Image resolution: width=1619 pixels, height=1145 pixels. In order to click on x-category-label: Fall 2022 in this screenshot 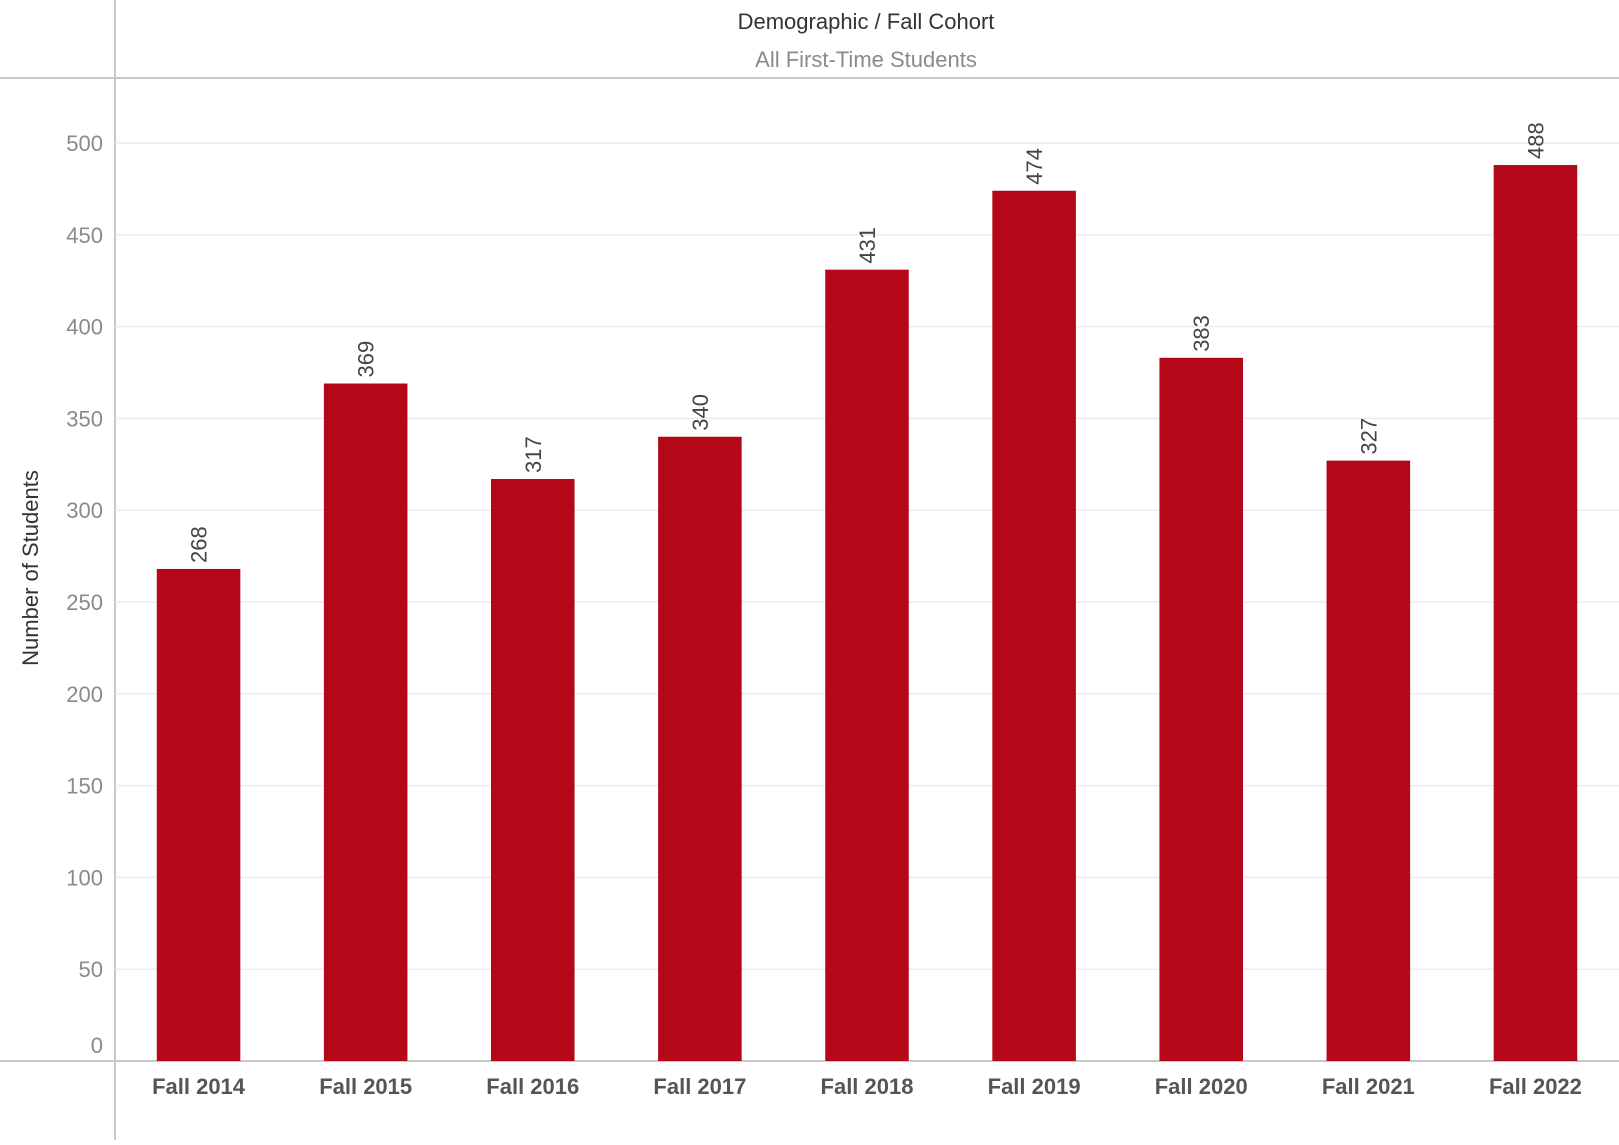, I will do `click(1535, 1086)`.